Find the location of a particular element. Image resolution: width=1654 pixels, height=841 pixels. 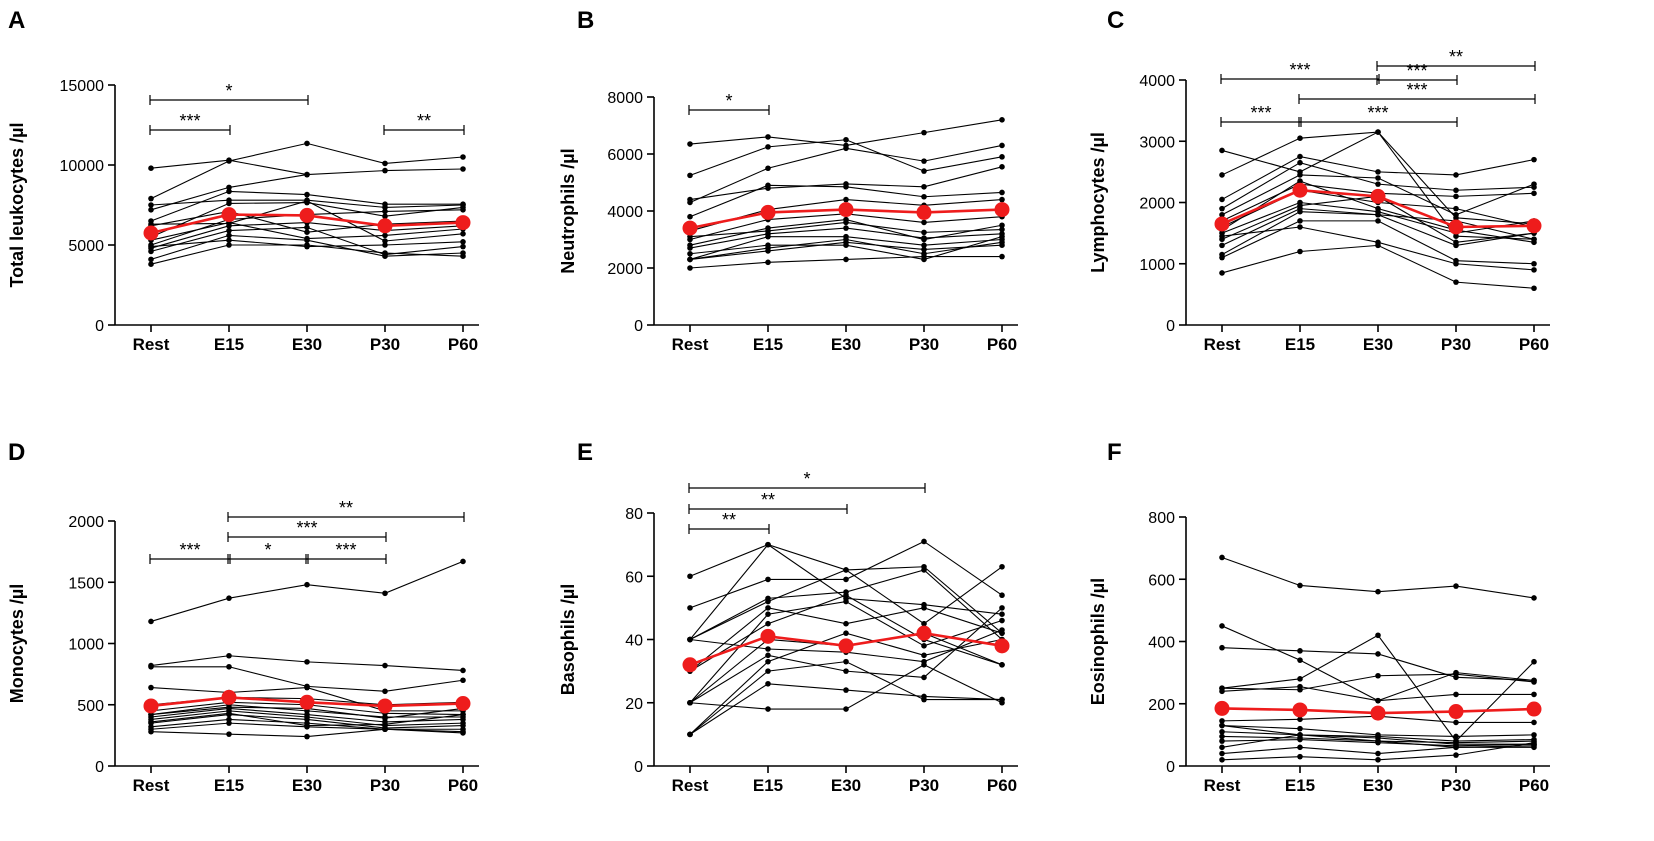

x-tick-label: E30 is located at coordinates (1378, 344).